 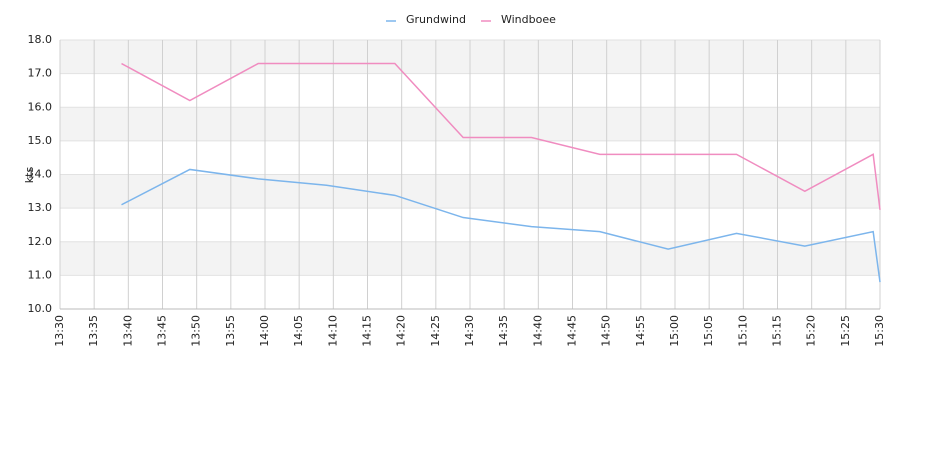 What do you see at coordinates (674, 331) in the screenshot?
I see `x-tick-label: 15:00` at bounding box center [674, 331].